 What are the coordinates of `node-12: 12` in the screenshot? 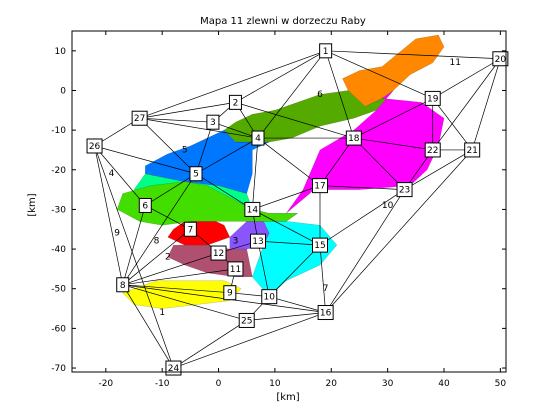 It's located at (218, 253).